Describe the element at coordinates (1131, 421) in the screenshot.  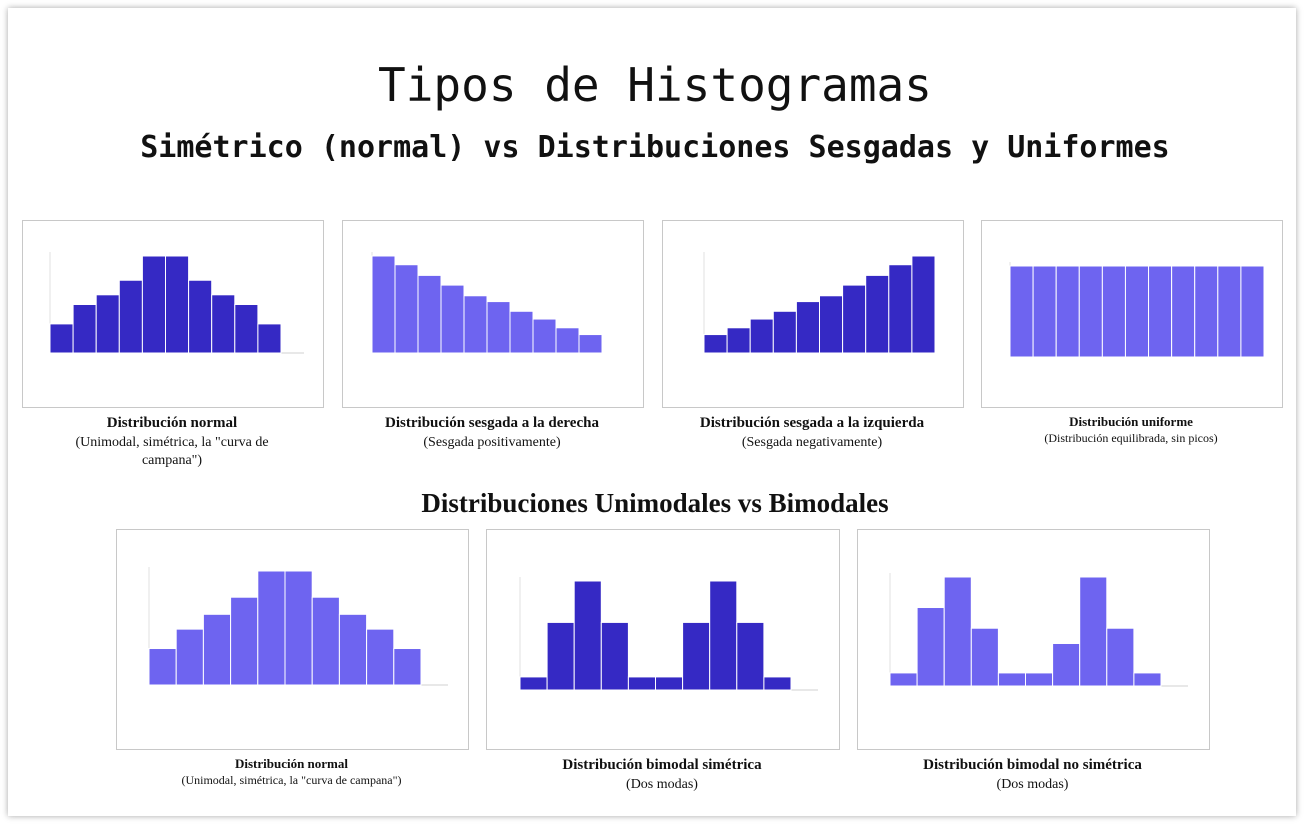
I see `caption-title: Distribución uniforme` at that location.